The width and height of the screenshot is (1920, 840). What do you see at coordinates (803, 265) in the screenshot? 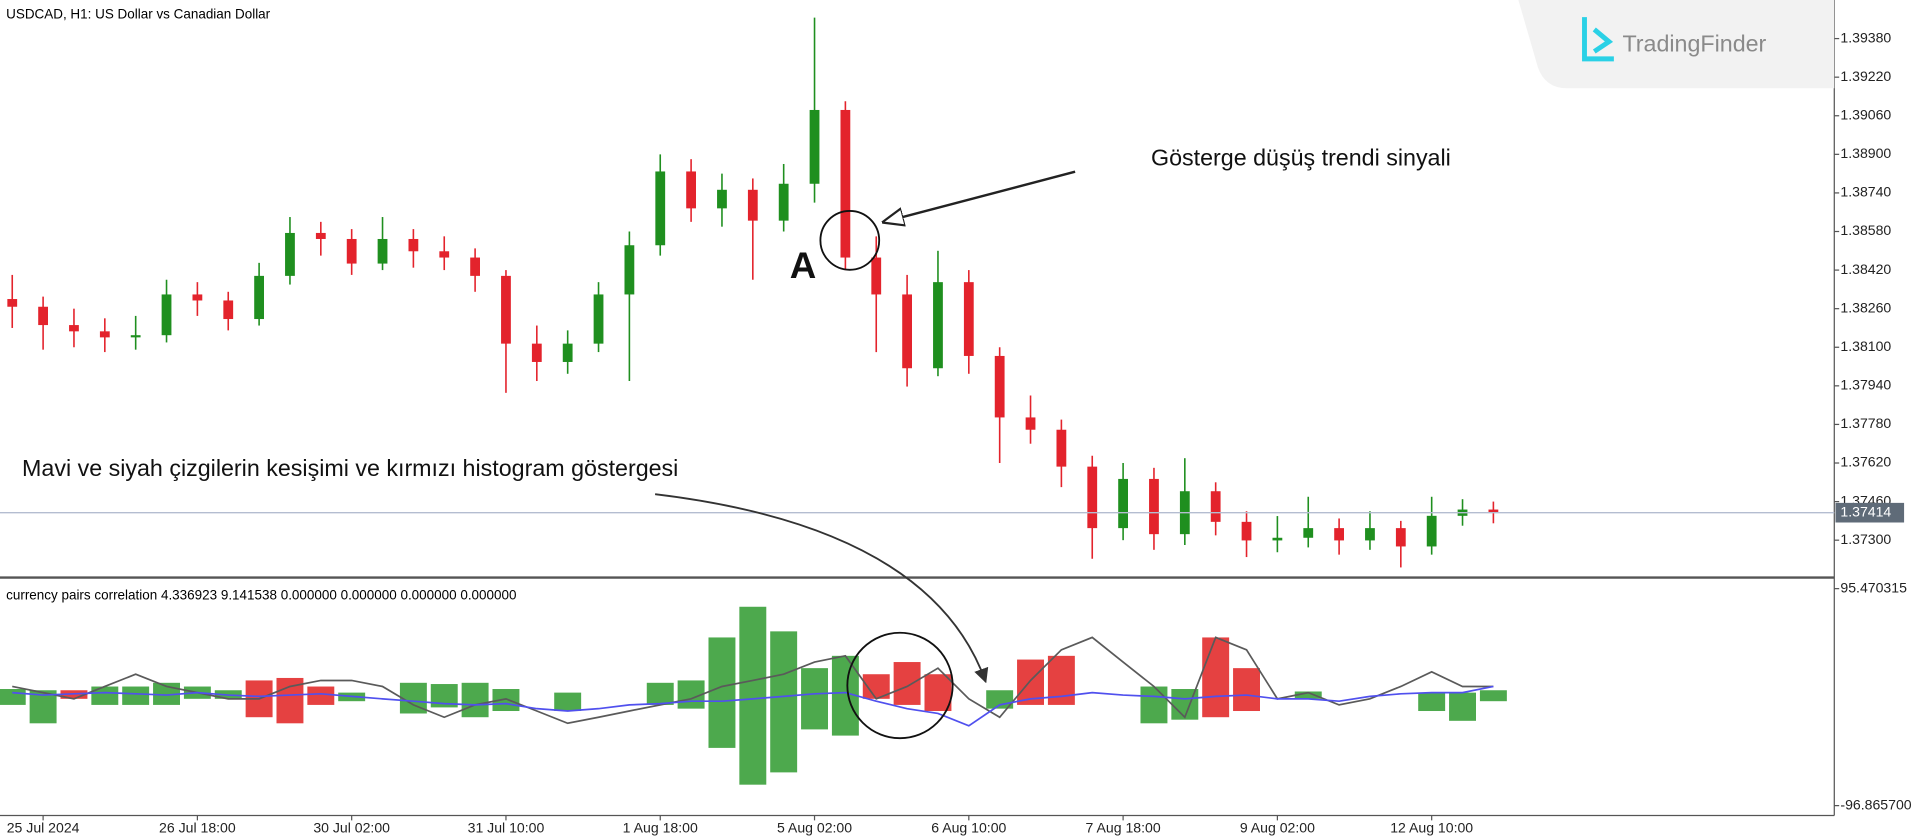
I see `annotation-label: A` at bounding box center [803, 265].